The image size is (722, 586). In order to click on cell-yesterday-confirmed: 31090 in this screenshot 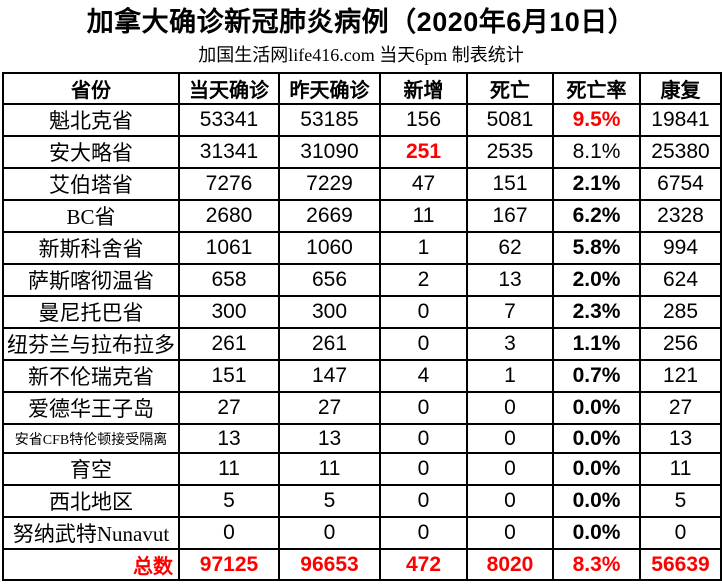, I will do `click(329, 152)`.